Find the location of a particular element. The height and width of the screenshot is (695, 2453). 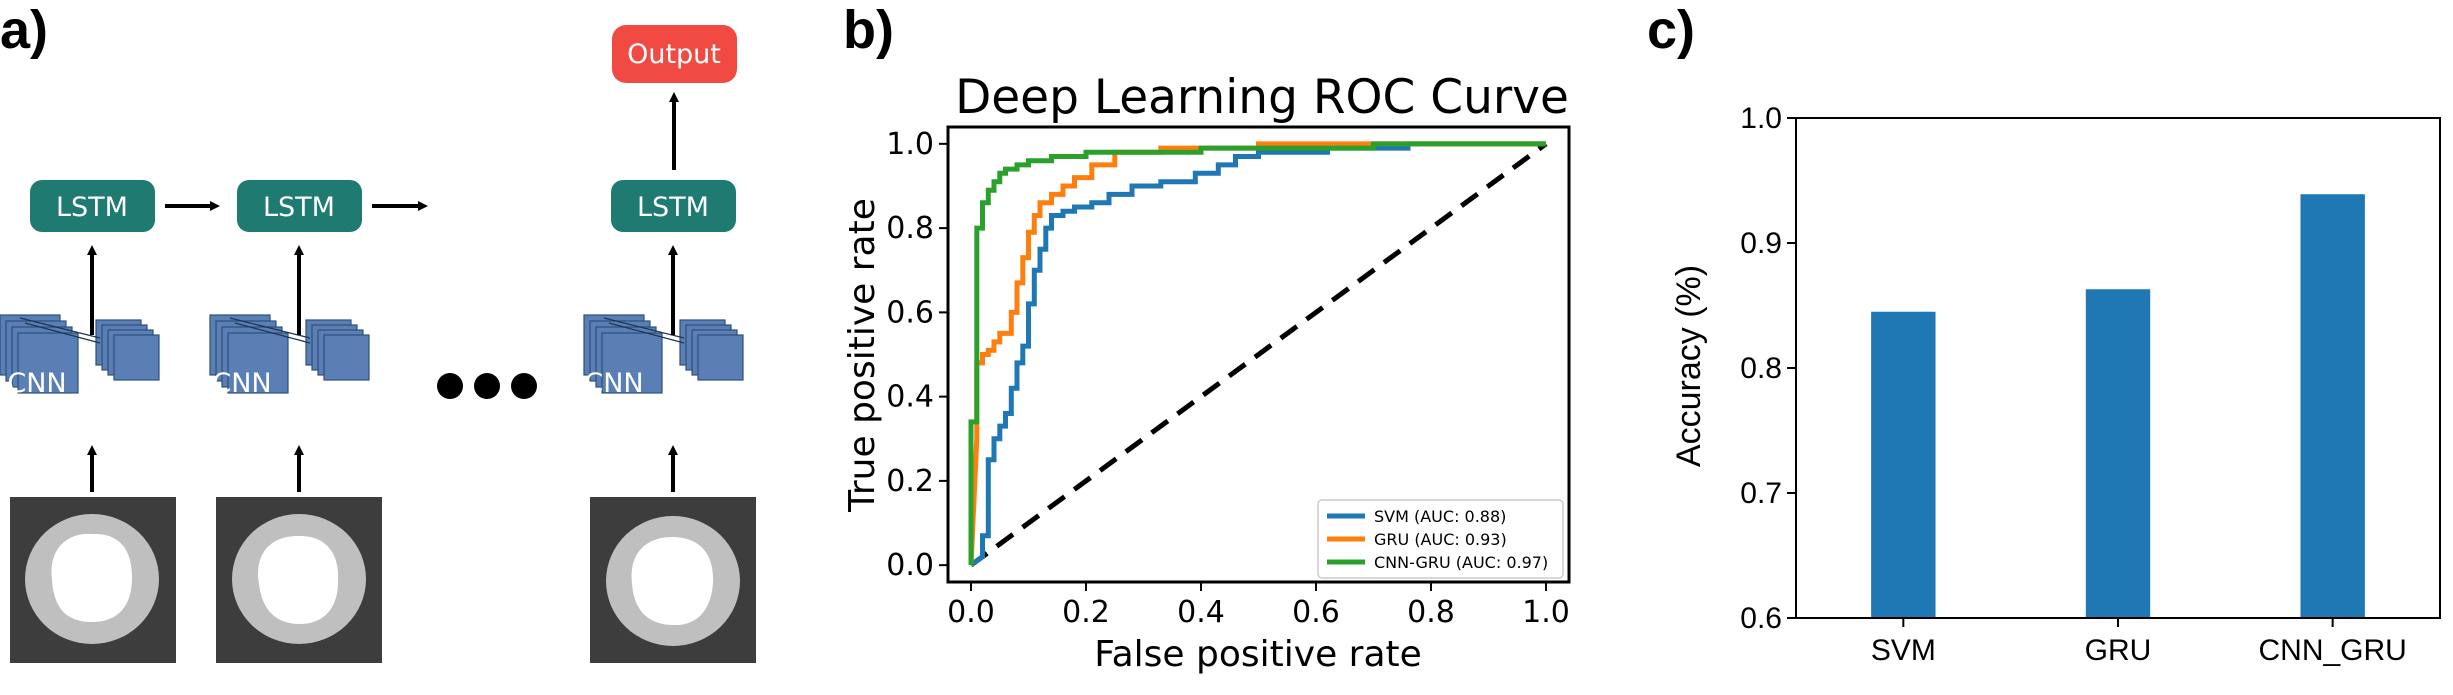

legend-frame is located at coordinates (1440, 539).